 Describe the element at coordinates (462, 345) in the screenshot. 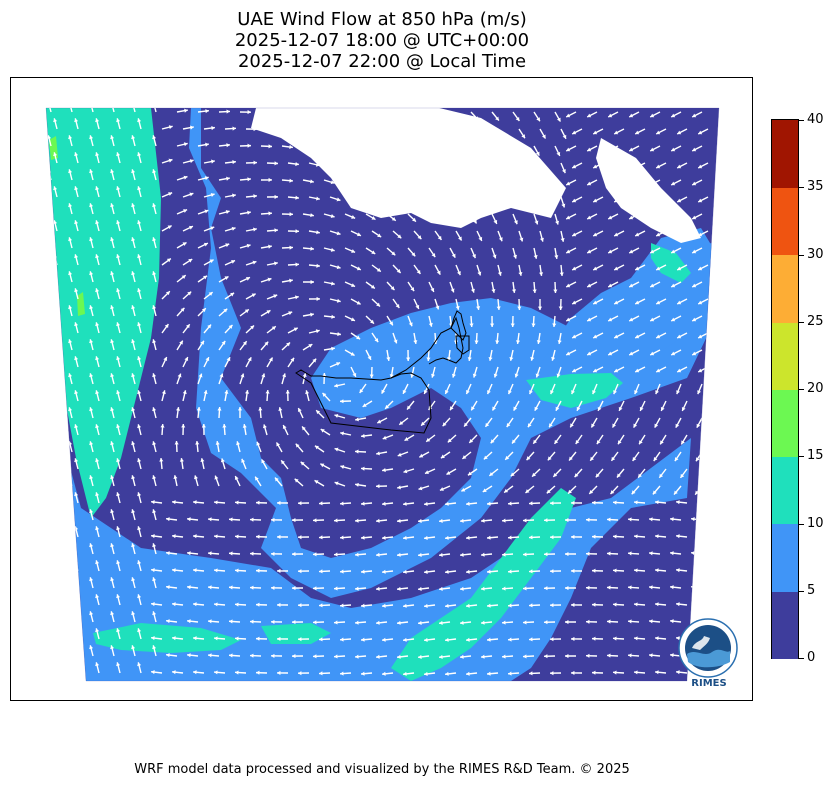

I see `oman-enclave` at that location.